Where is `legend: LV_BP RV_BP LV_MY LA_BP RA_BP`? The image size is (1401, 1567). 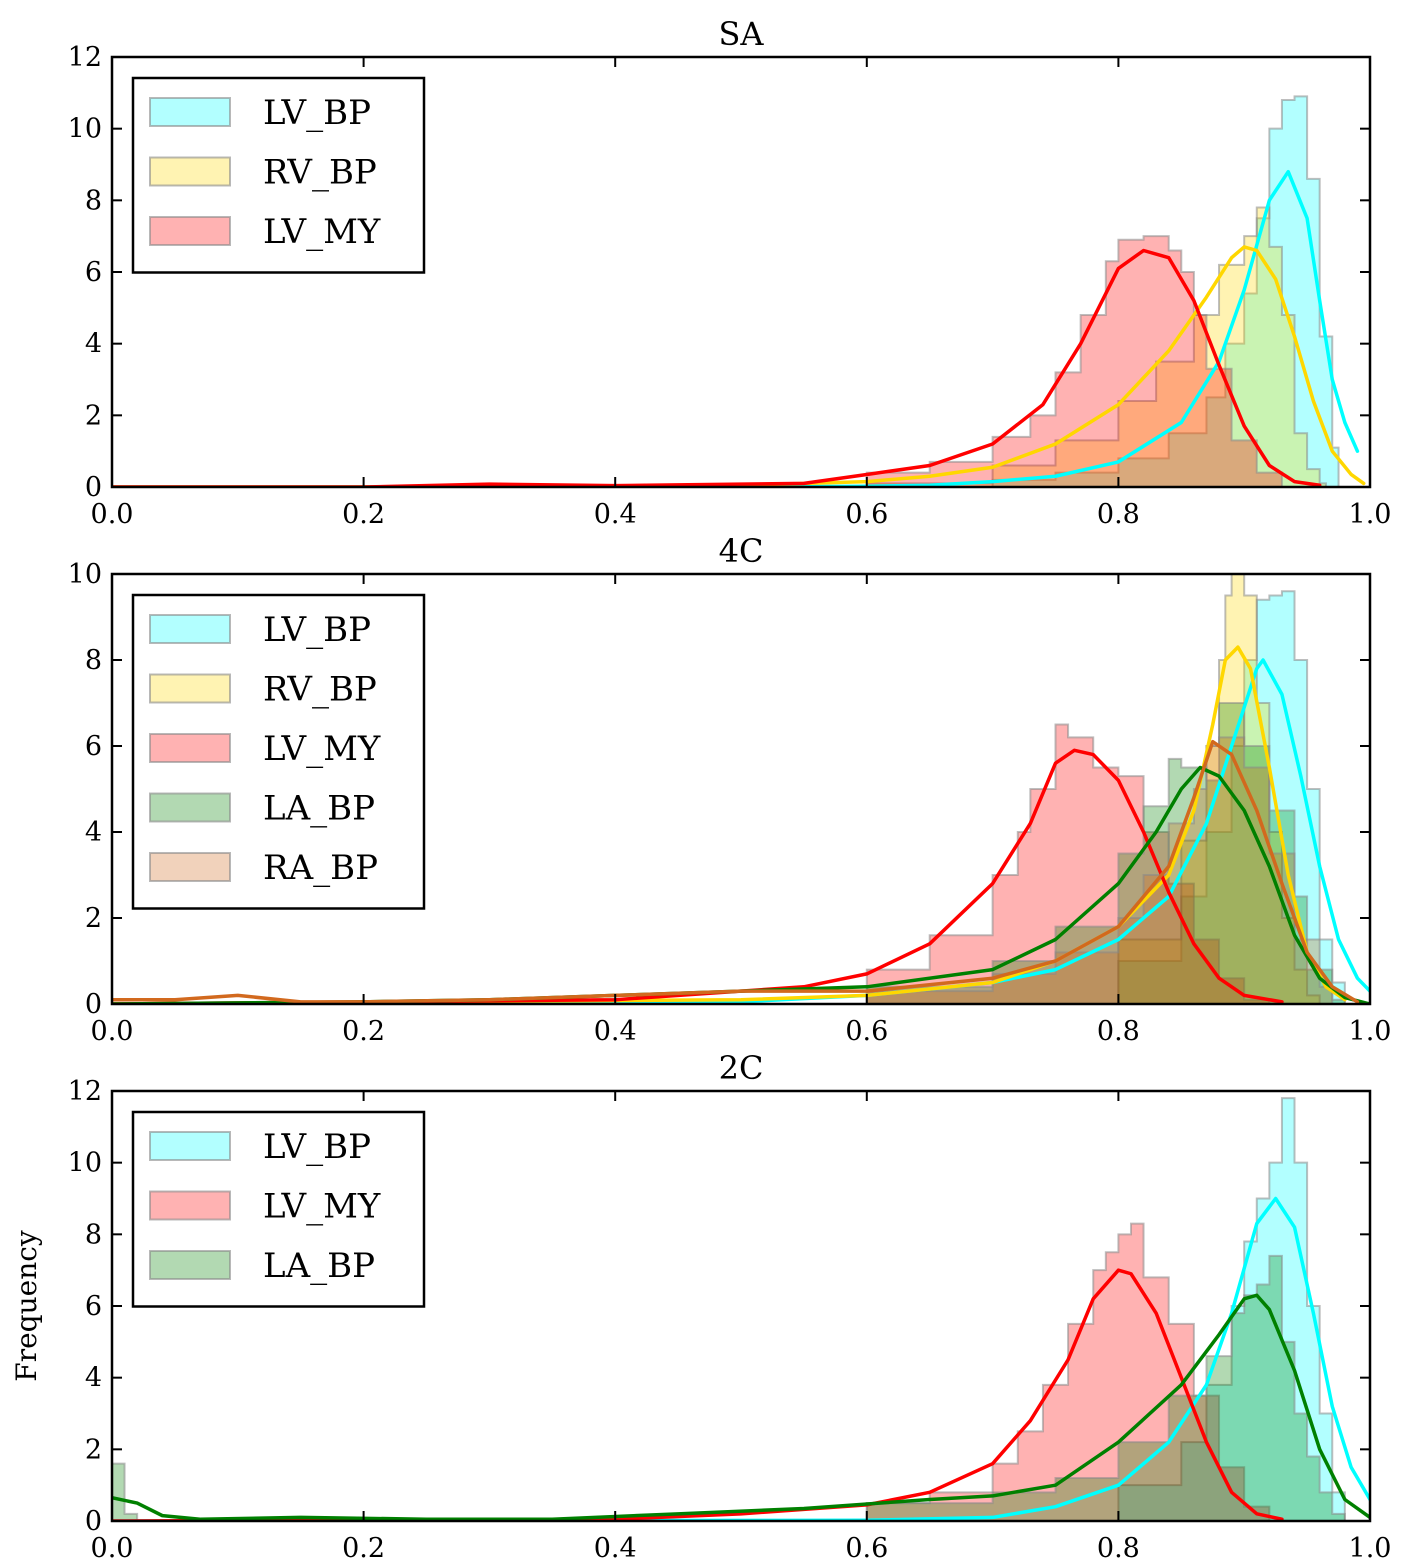 legend: LV_BP RV_BP LV_MY LA_BP RA_BP is located at coordinates (278, 751).